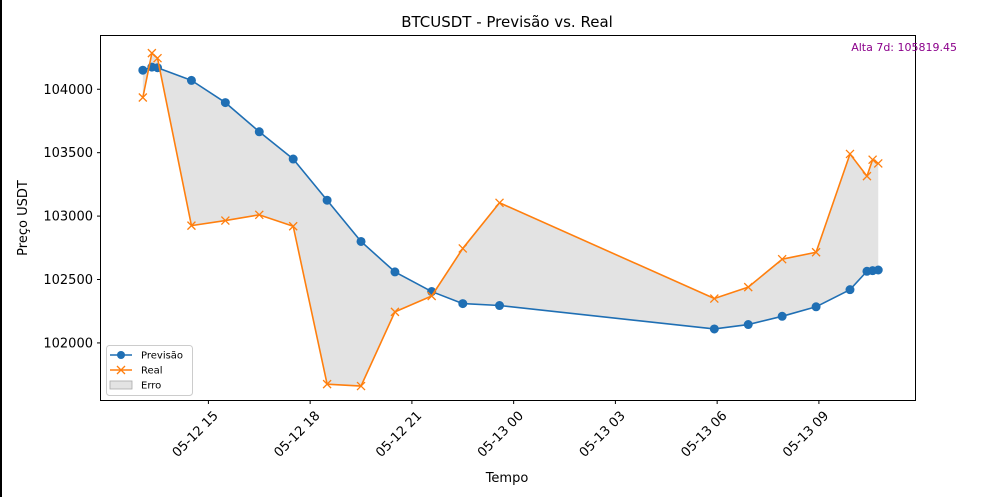 This screenshot has width=998, height=497. Describe the element at coordinates (806, 435) in the screenshot. I see `x-tick-label: 05-13 09` at that location.